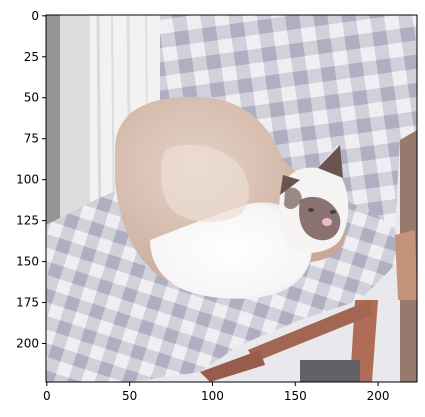 Image resolution: width=425 pixels, height=417 pixels. Describe the element at coordinates (35, 16) in the screenshot. I see `y-tick-label: 0` at that location.